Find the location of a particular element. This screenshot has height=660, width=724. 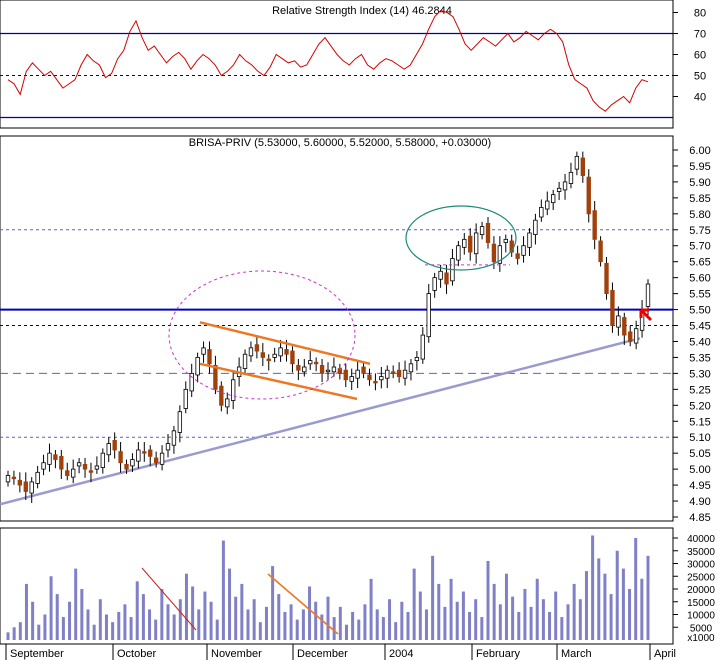

price-tick-label: 5.55 is located at coordinates (699, 295).